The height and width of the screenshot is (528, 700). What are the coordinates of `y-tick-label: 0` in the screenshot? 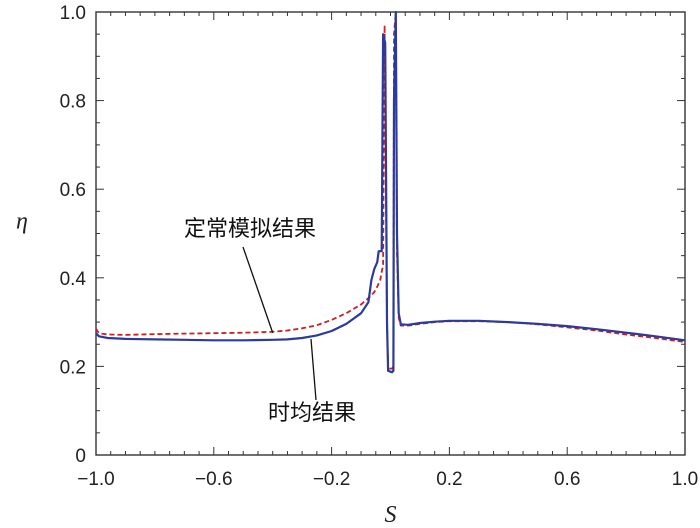 It's located at (80, 456).